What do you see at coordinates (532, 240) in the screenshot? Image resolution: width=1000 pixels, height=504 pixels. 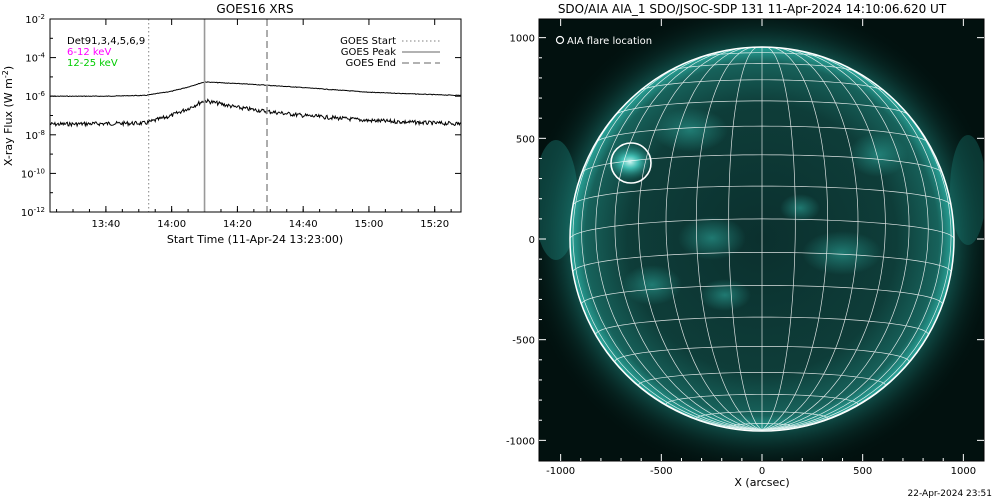 I see `aia-y-tick-label: 0` at bounding box center [532, 240].